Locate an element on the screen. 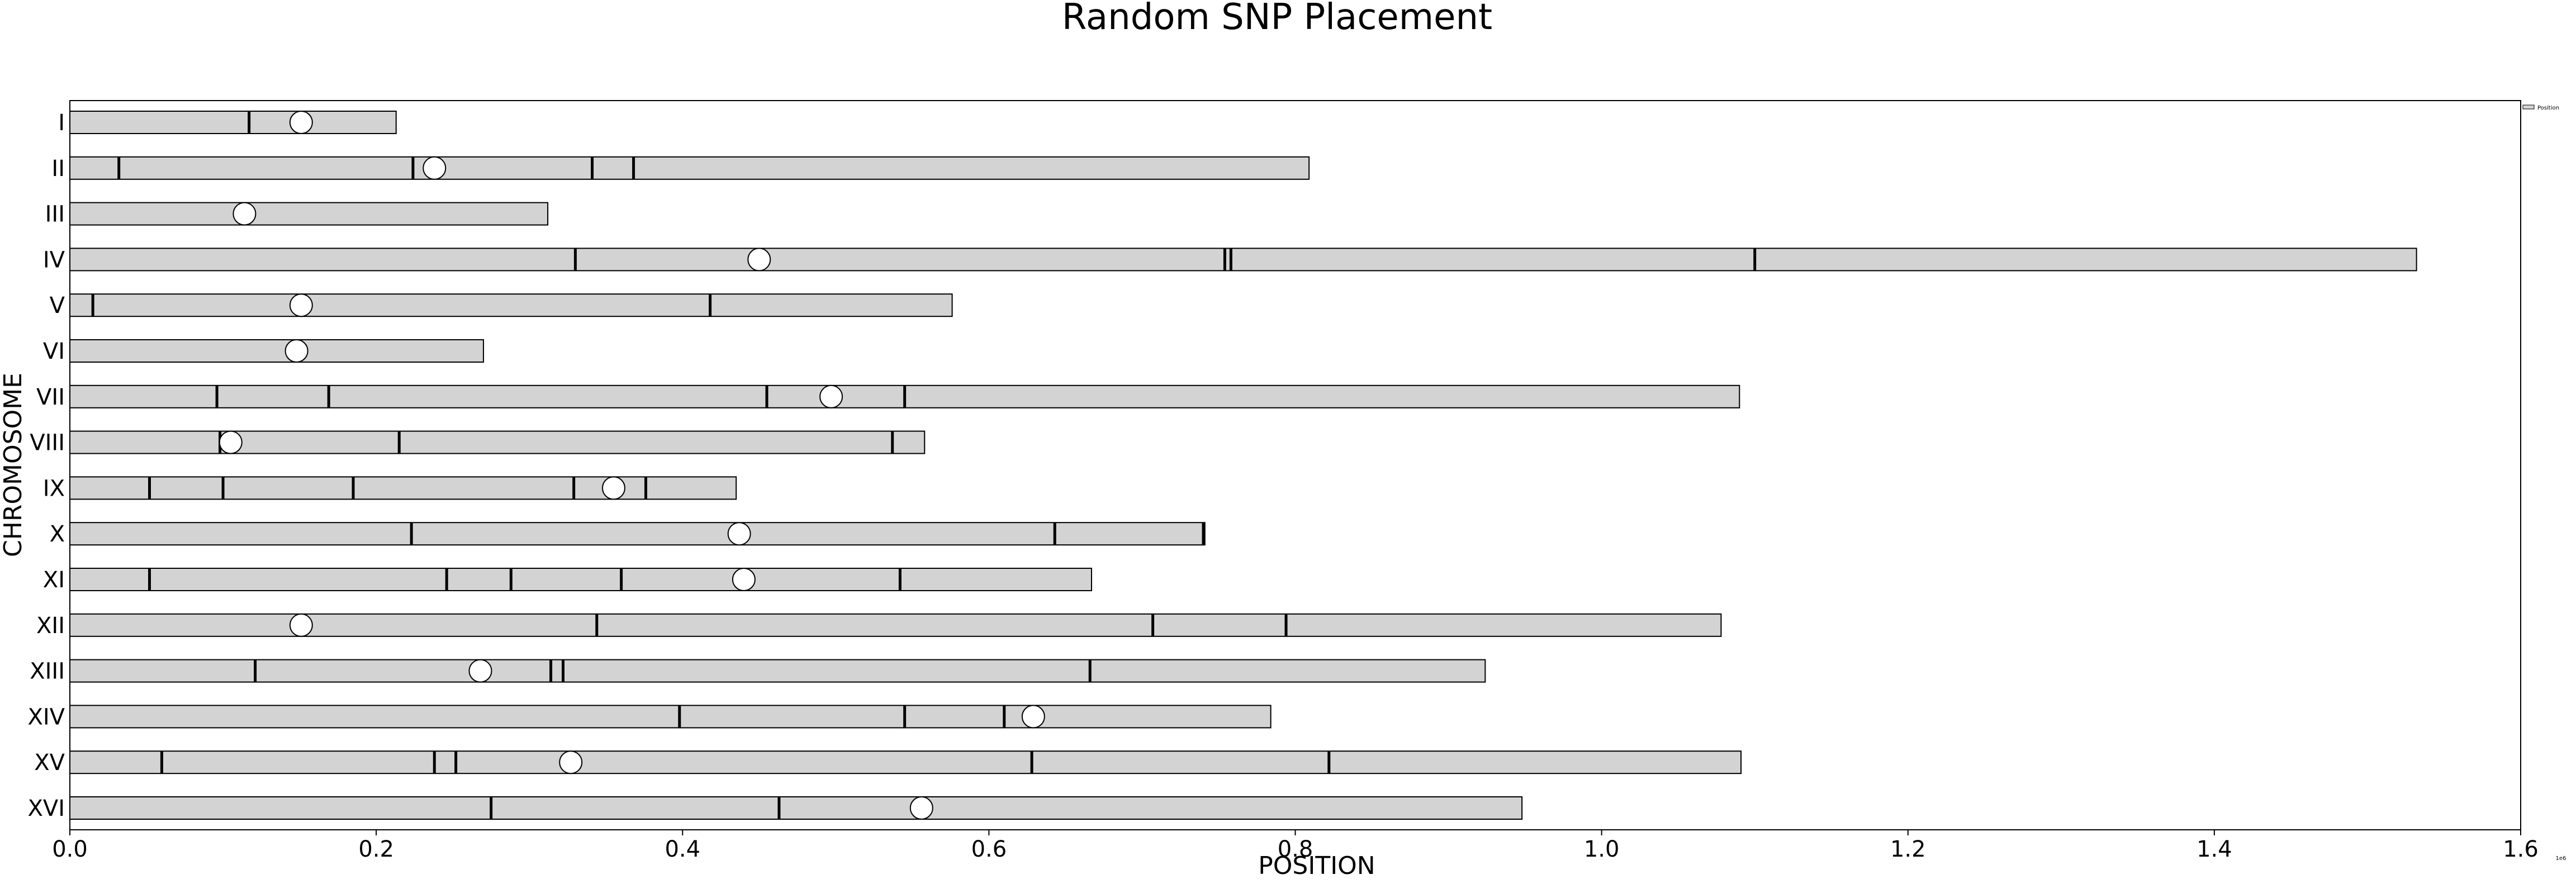 This screenshot has width=2576, height=884. chromosome-label: XV is located at coordinates (49, 763).